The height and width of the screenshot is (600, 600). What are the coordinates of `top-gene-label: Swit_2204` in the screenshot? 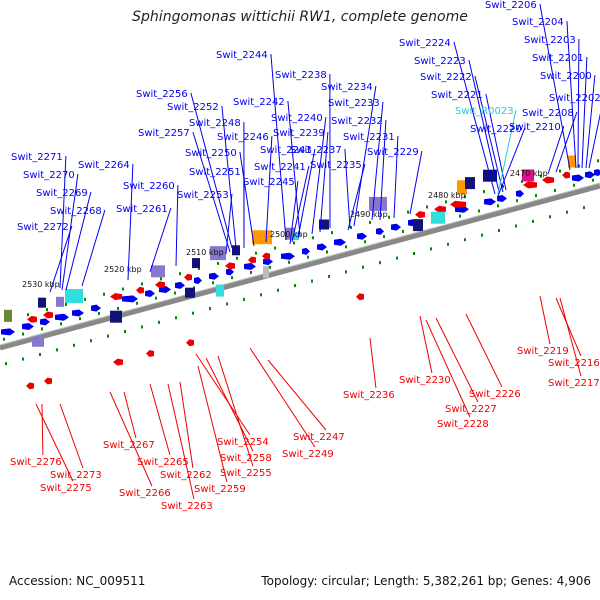 It's located at (538, 22).